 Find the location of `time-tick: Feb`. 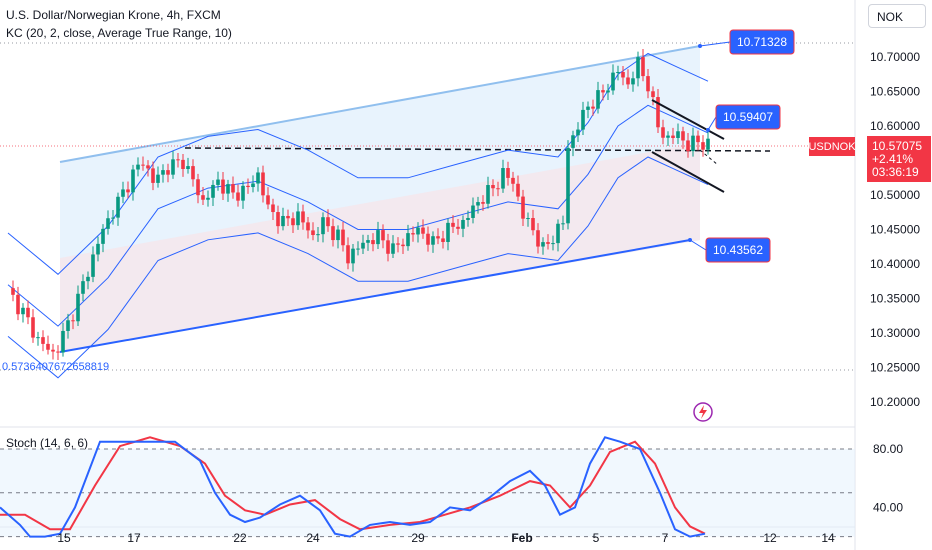

time-tick: Feb is located at coordinates (521, 538).